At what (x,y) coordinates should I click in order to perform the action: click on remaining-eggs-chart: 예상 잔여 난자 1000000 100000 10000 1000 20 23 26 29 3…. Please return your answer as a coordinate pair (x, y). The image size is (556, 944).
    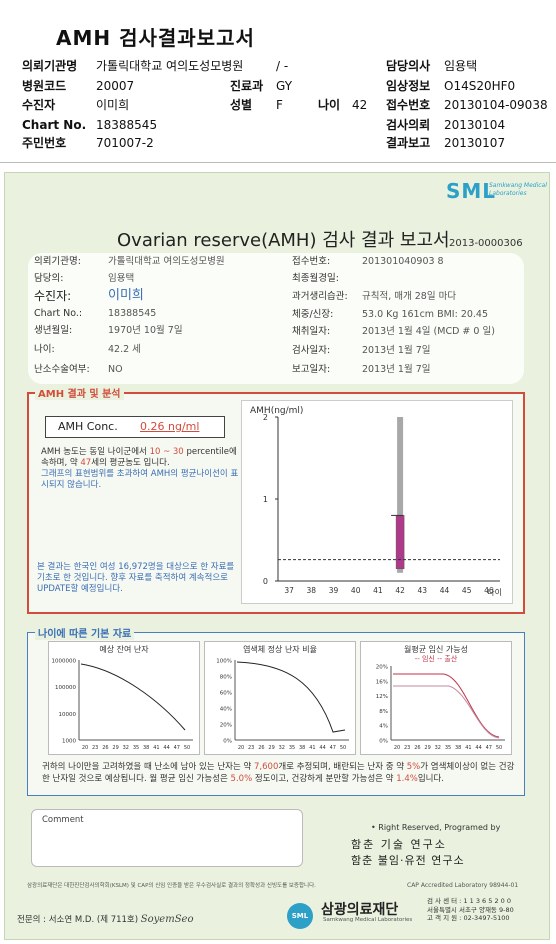
    Looking at the image, I should click on (124, 698).